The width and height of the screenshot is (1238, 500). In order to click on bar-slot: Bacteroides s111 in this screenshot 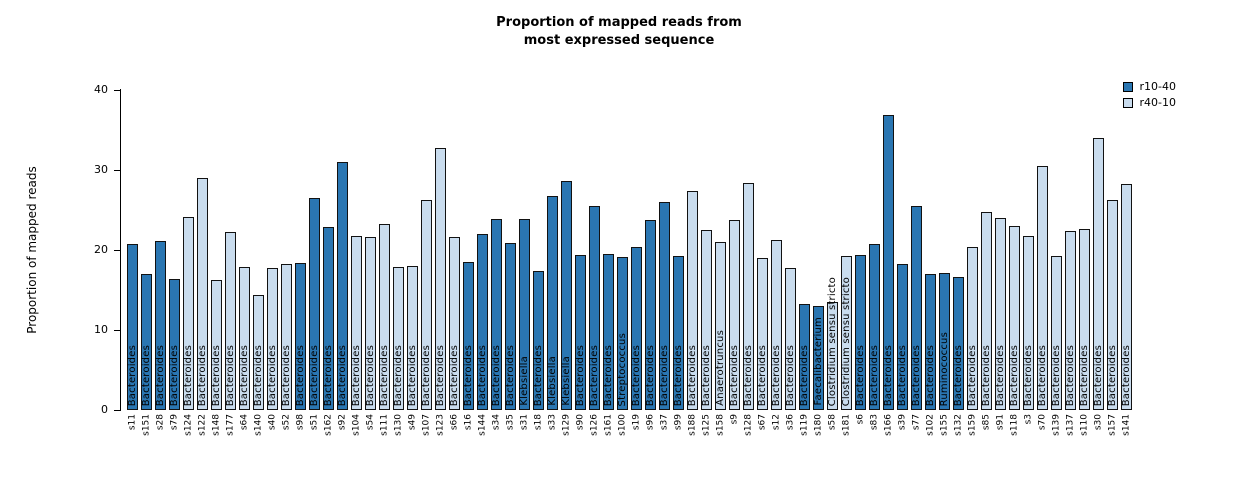, I will do `click(384, 263)`.